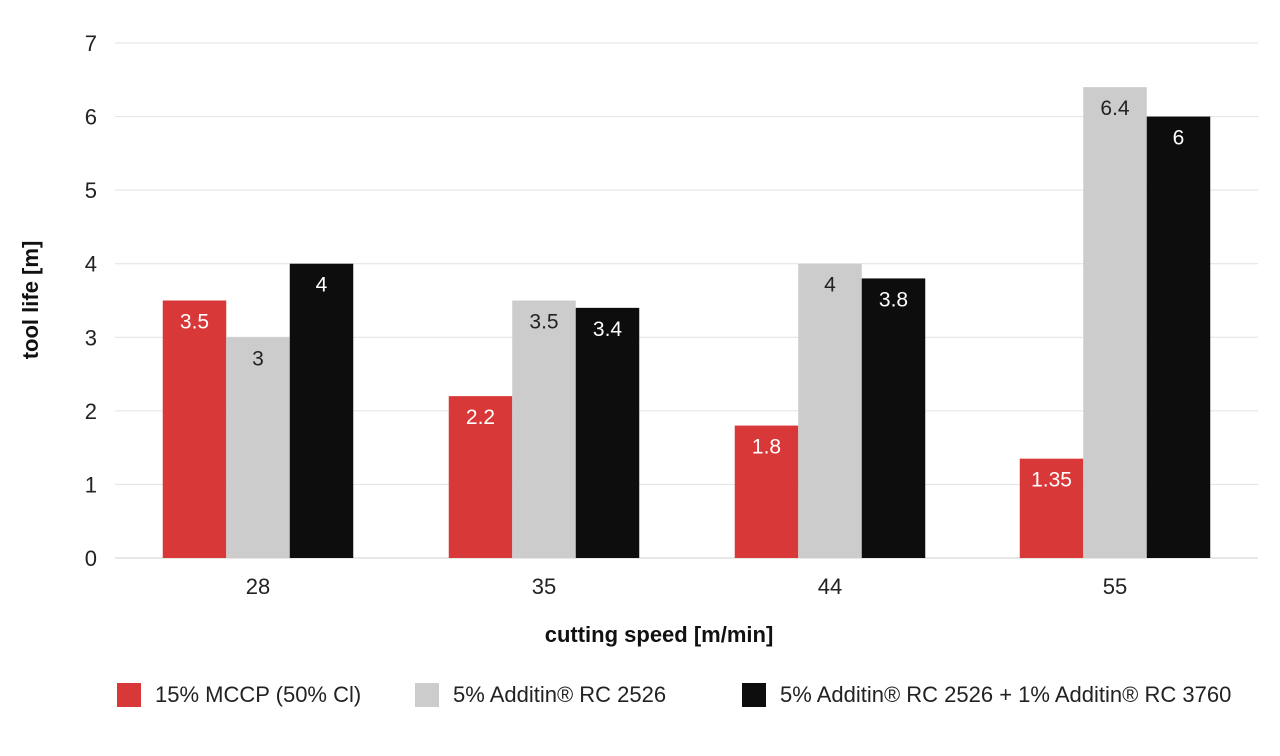  Describe the element at coordinates (754, 695) in the screenshot. I see `legend-swatch-rc2526-rc3760` at that location.